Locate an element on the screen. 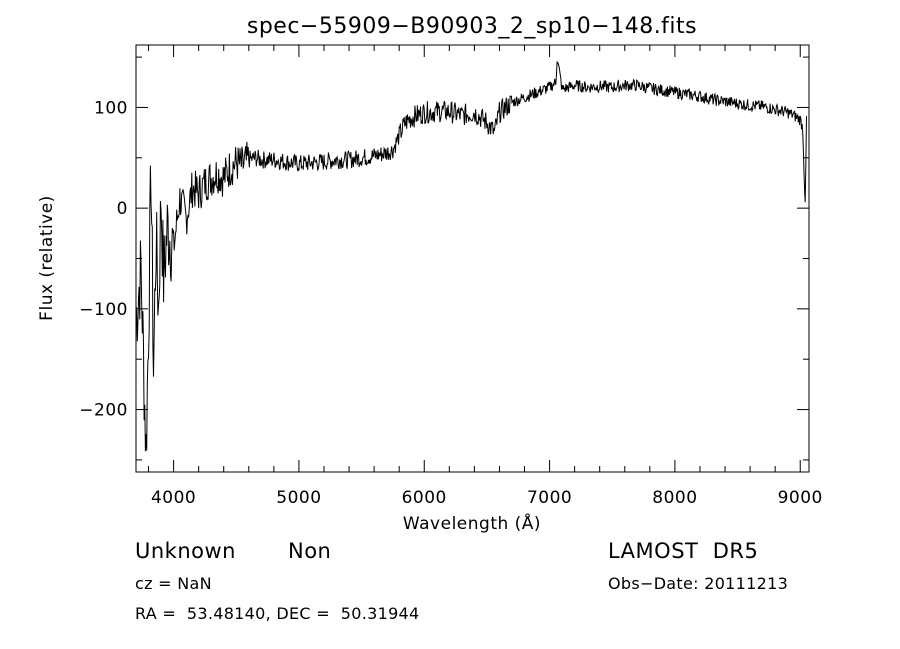 Image resolution: width=900 pixels, height=649 pixels. x-tick-label: 5000 is located at coordinates (298, 498).